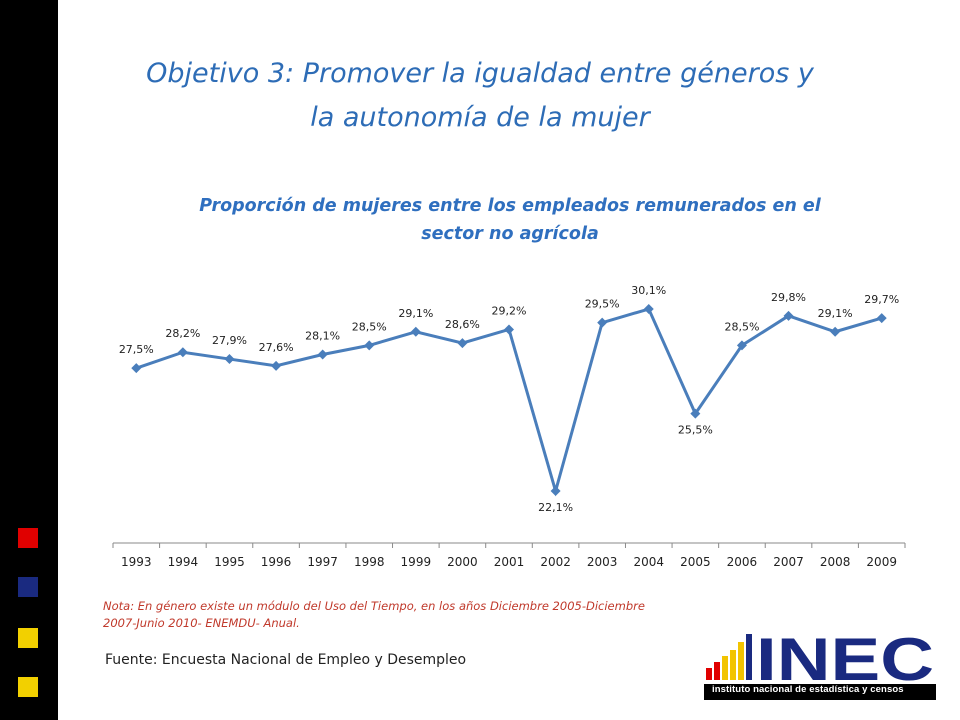 The height and width of the screenshot is (720, 960). Describe the element at coordinates (462, 324) in the screenshot. I see `data-label: 28,6%` at that location.